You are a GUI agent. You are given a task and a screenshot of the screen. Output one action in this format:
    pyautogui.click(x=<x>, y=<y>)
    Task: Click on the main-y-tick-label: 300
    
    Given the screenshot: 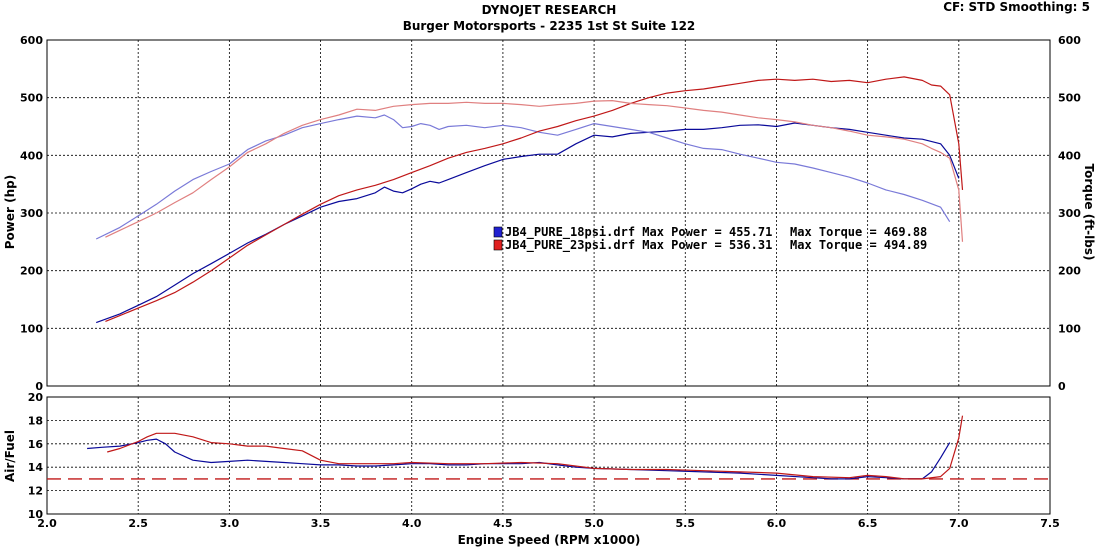 What is the action you would take?
    pyautogui.click(x=31, y=213)
    